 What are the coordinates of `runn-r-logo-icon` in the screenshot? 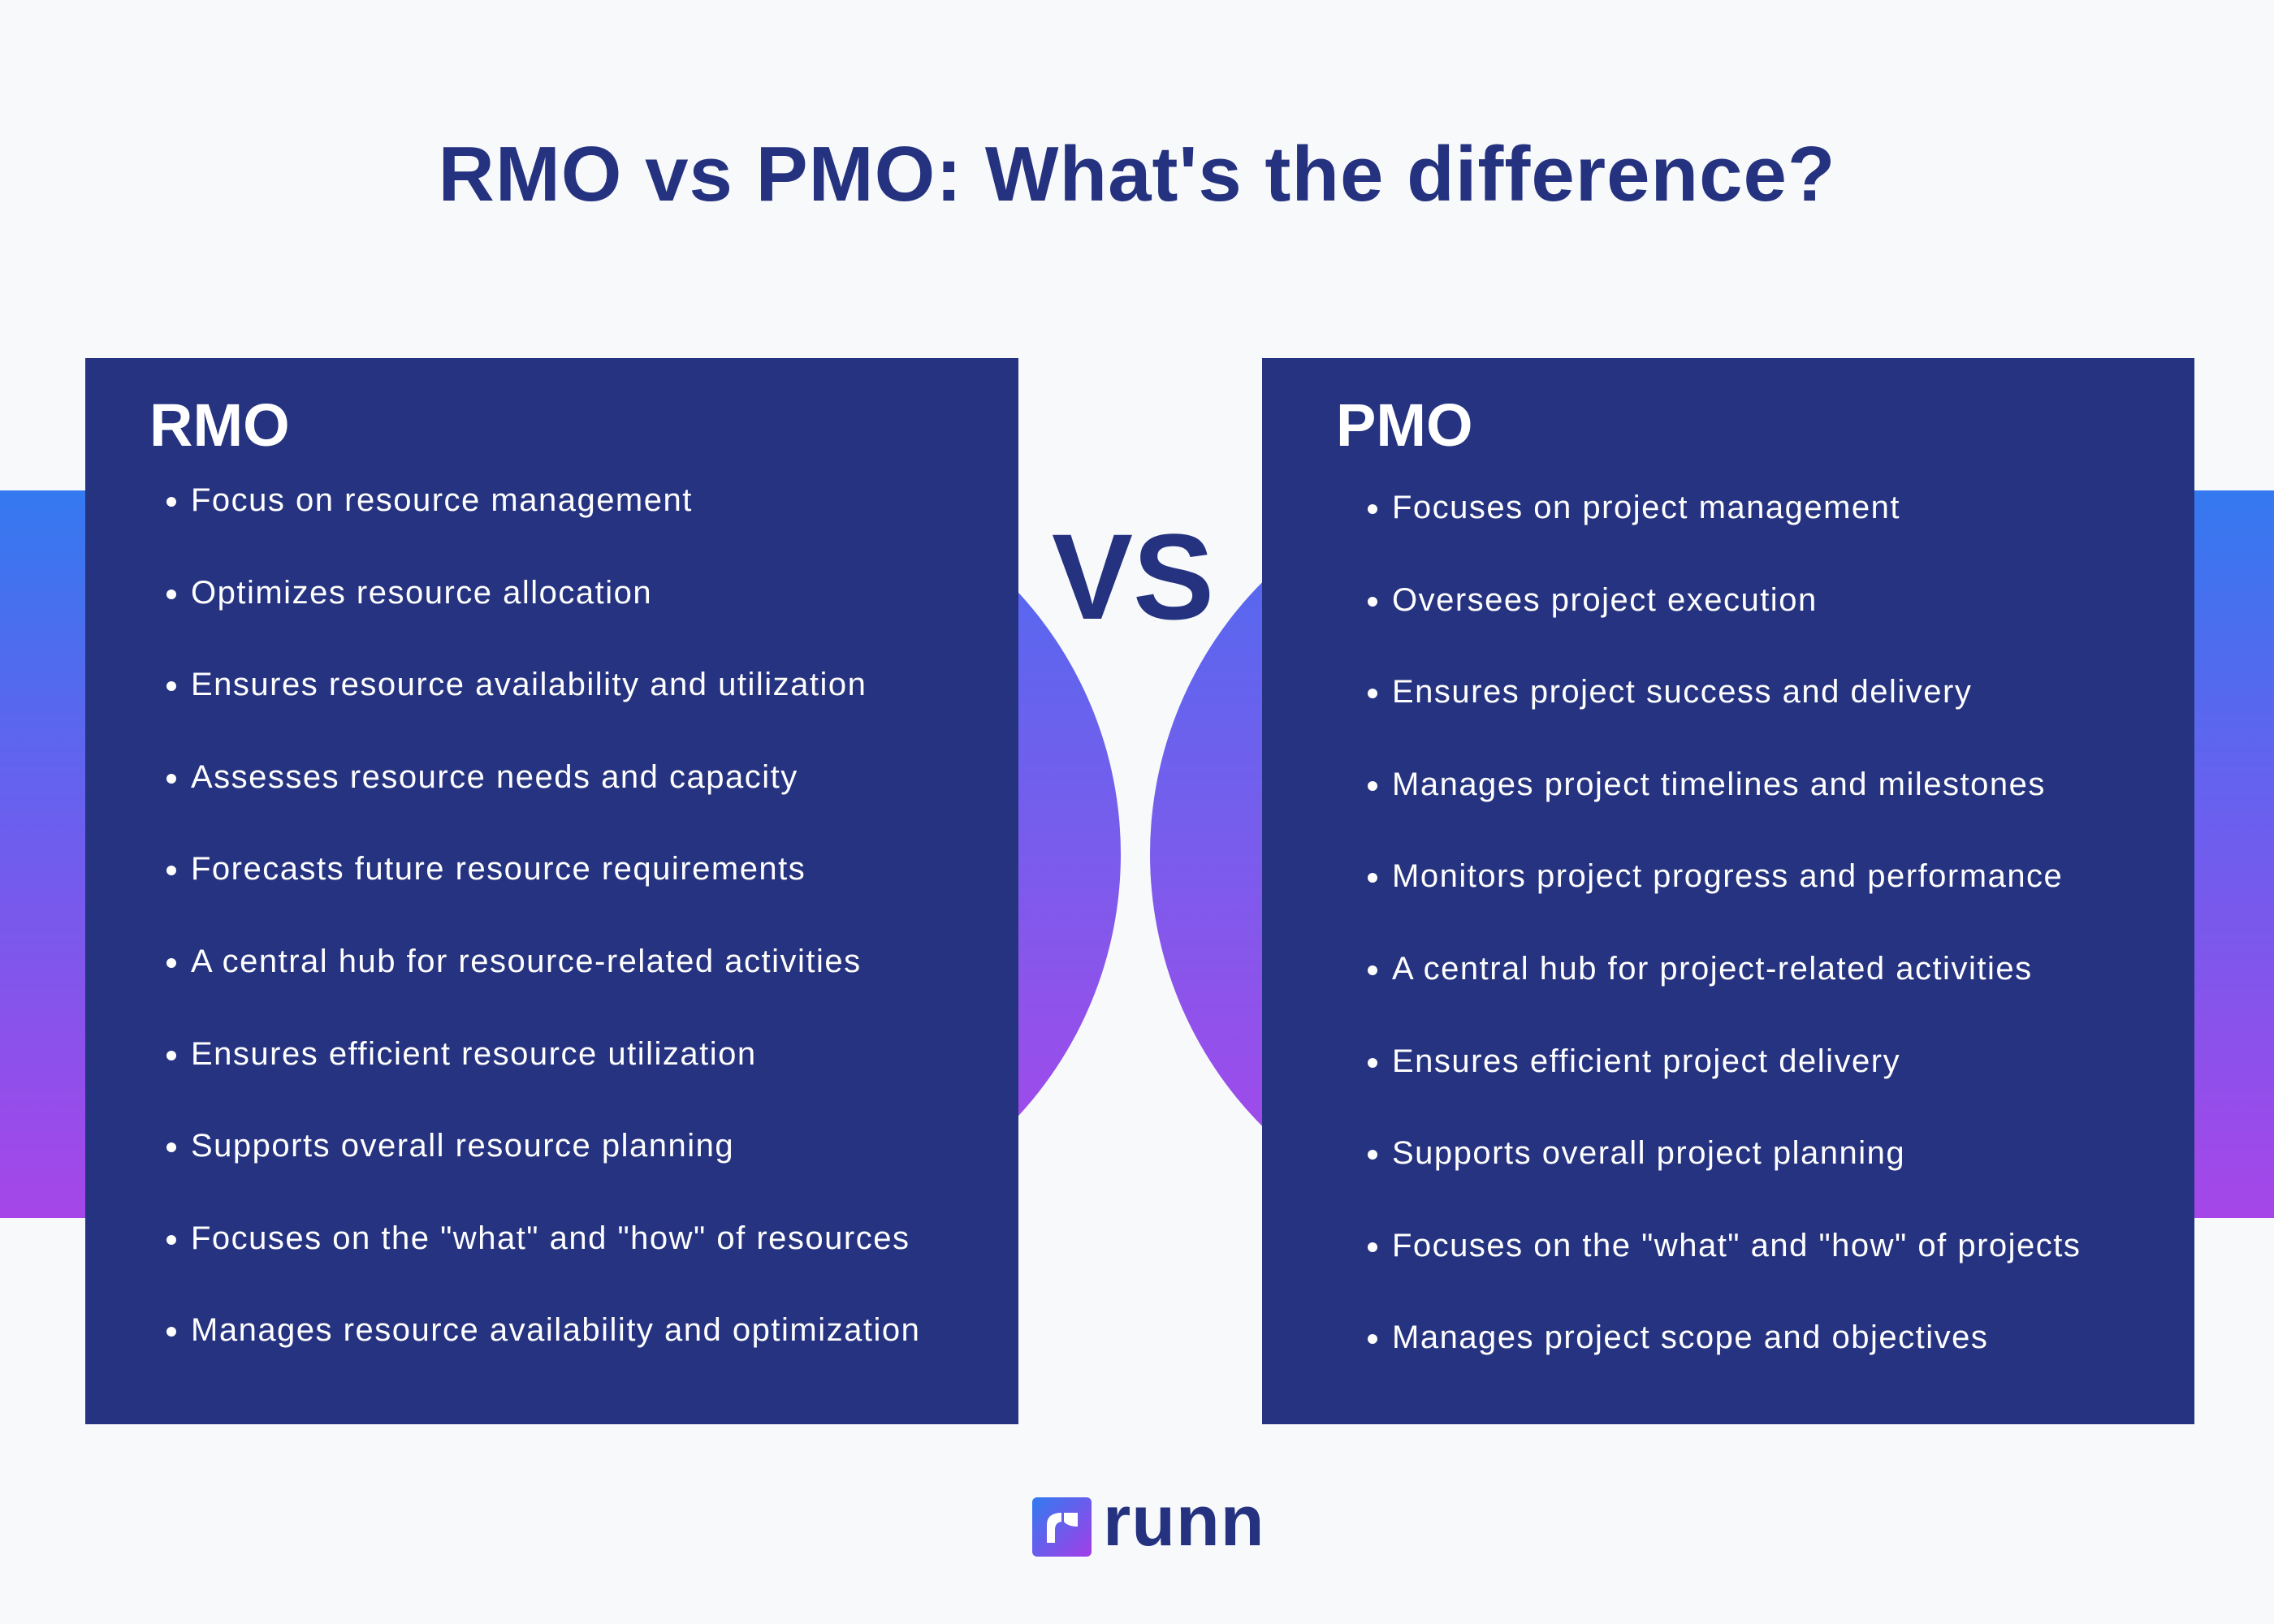 It's located at (1062, 1527).